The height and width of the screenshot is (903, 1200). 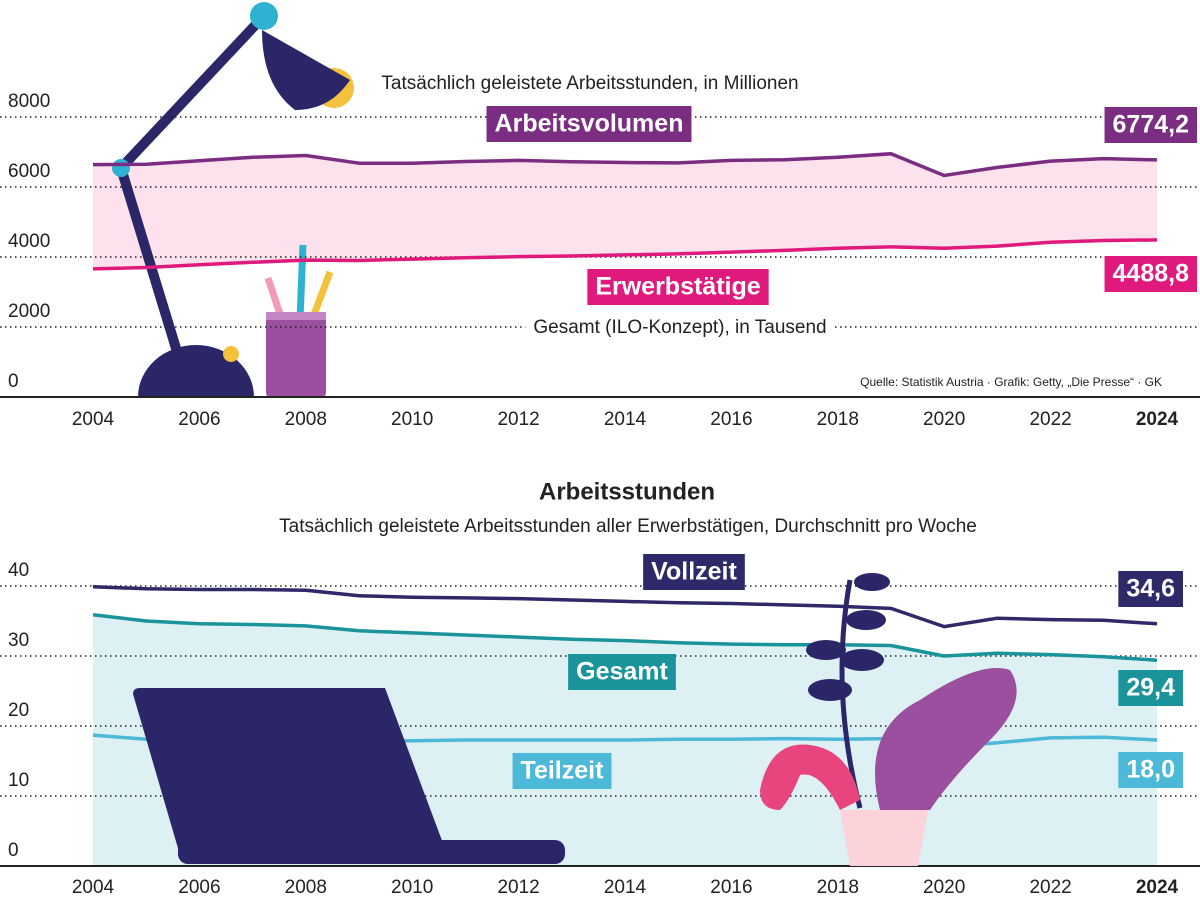 I want to click on subtitle: Gesamt (ILO-Konzept), in Tausend, so click(x=679, y=327).